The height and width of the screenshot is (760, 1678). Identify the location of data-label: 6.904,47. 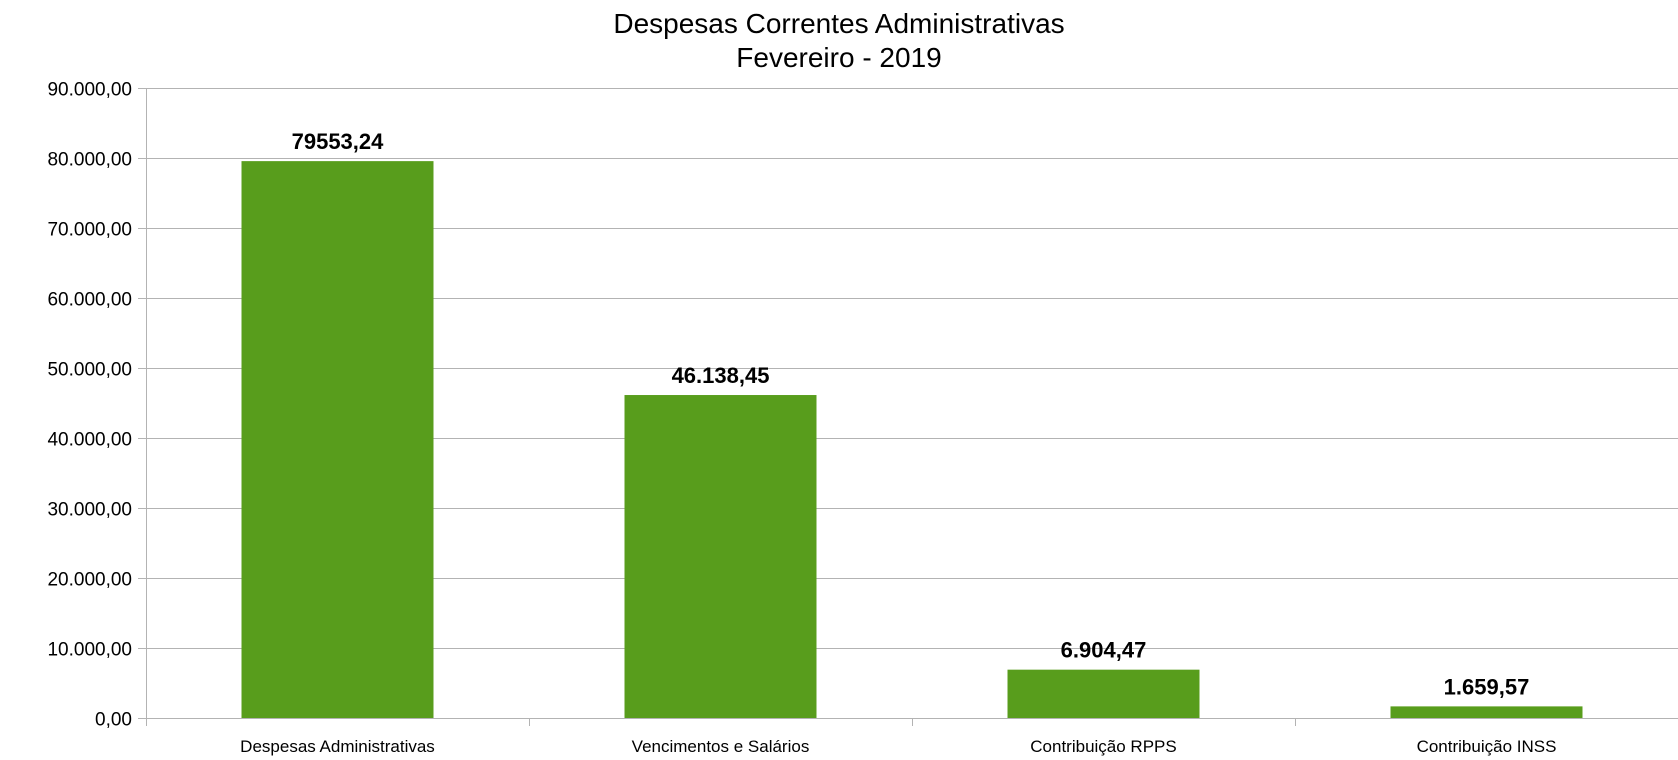
(1104, 650).